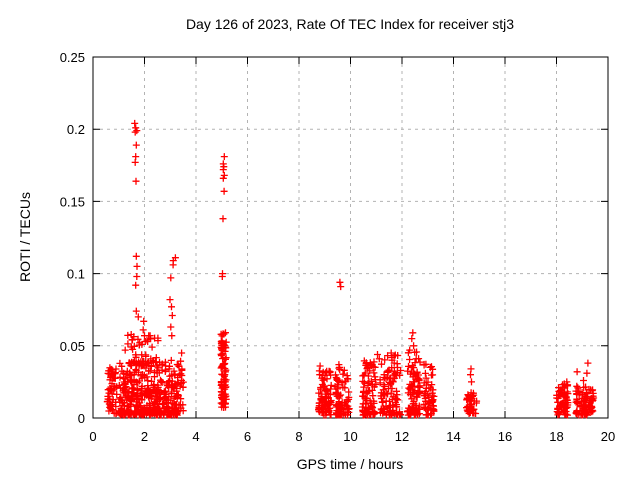 The width and height of the screenshot is (640, 480). I want to click on x-tick-label: 16, so click(505, 436).